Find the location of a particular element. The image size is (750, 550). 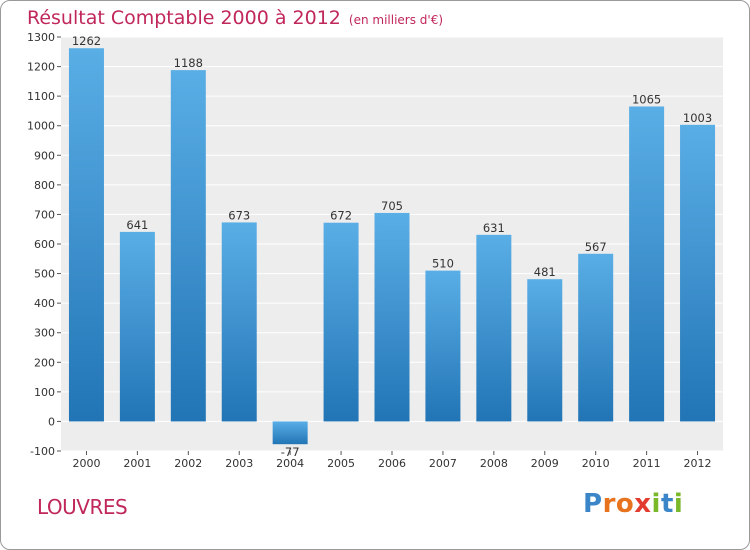

x-tick-label: 2003 is located at coordinates (239, 463).